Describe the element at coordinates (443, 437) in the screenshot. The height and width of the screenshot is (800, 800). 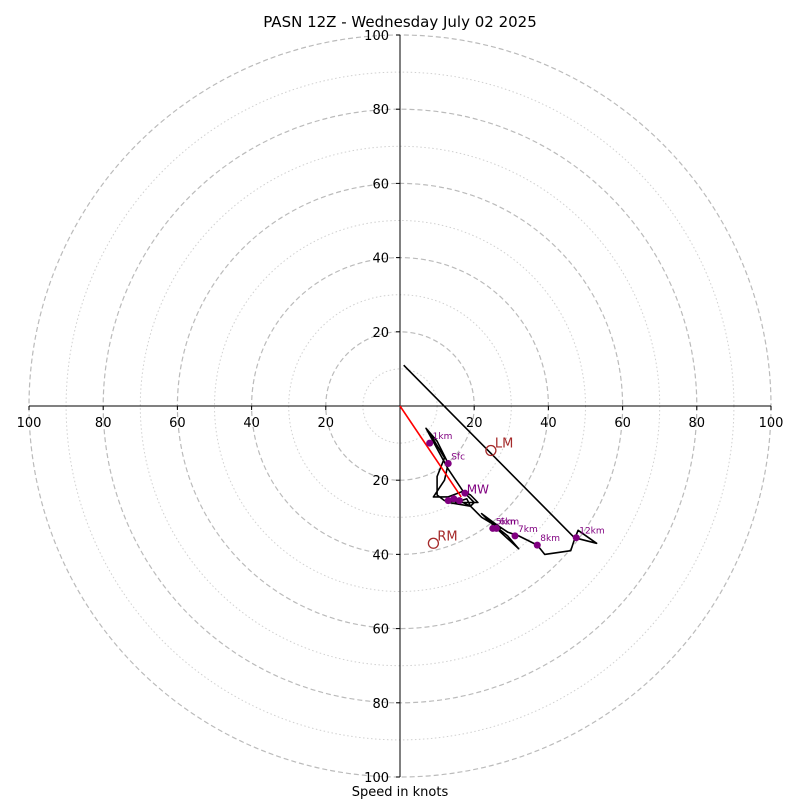
I see `height-marker-label: 1km` at that location.